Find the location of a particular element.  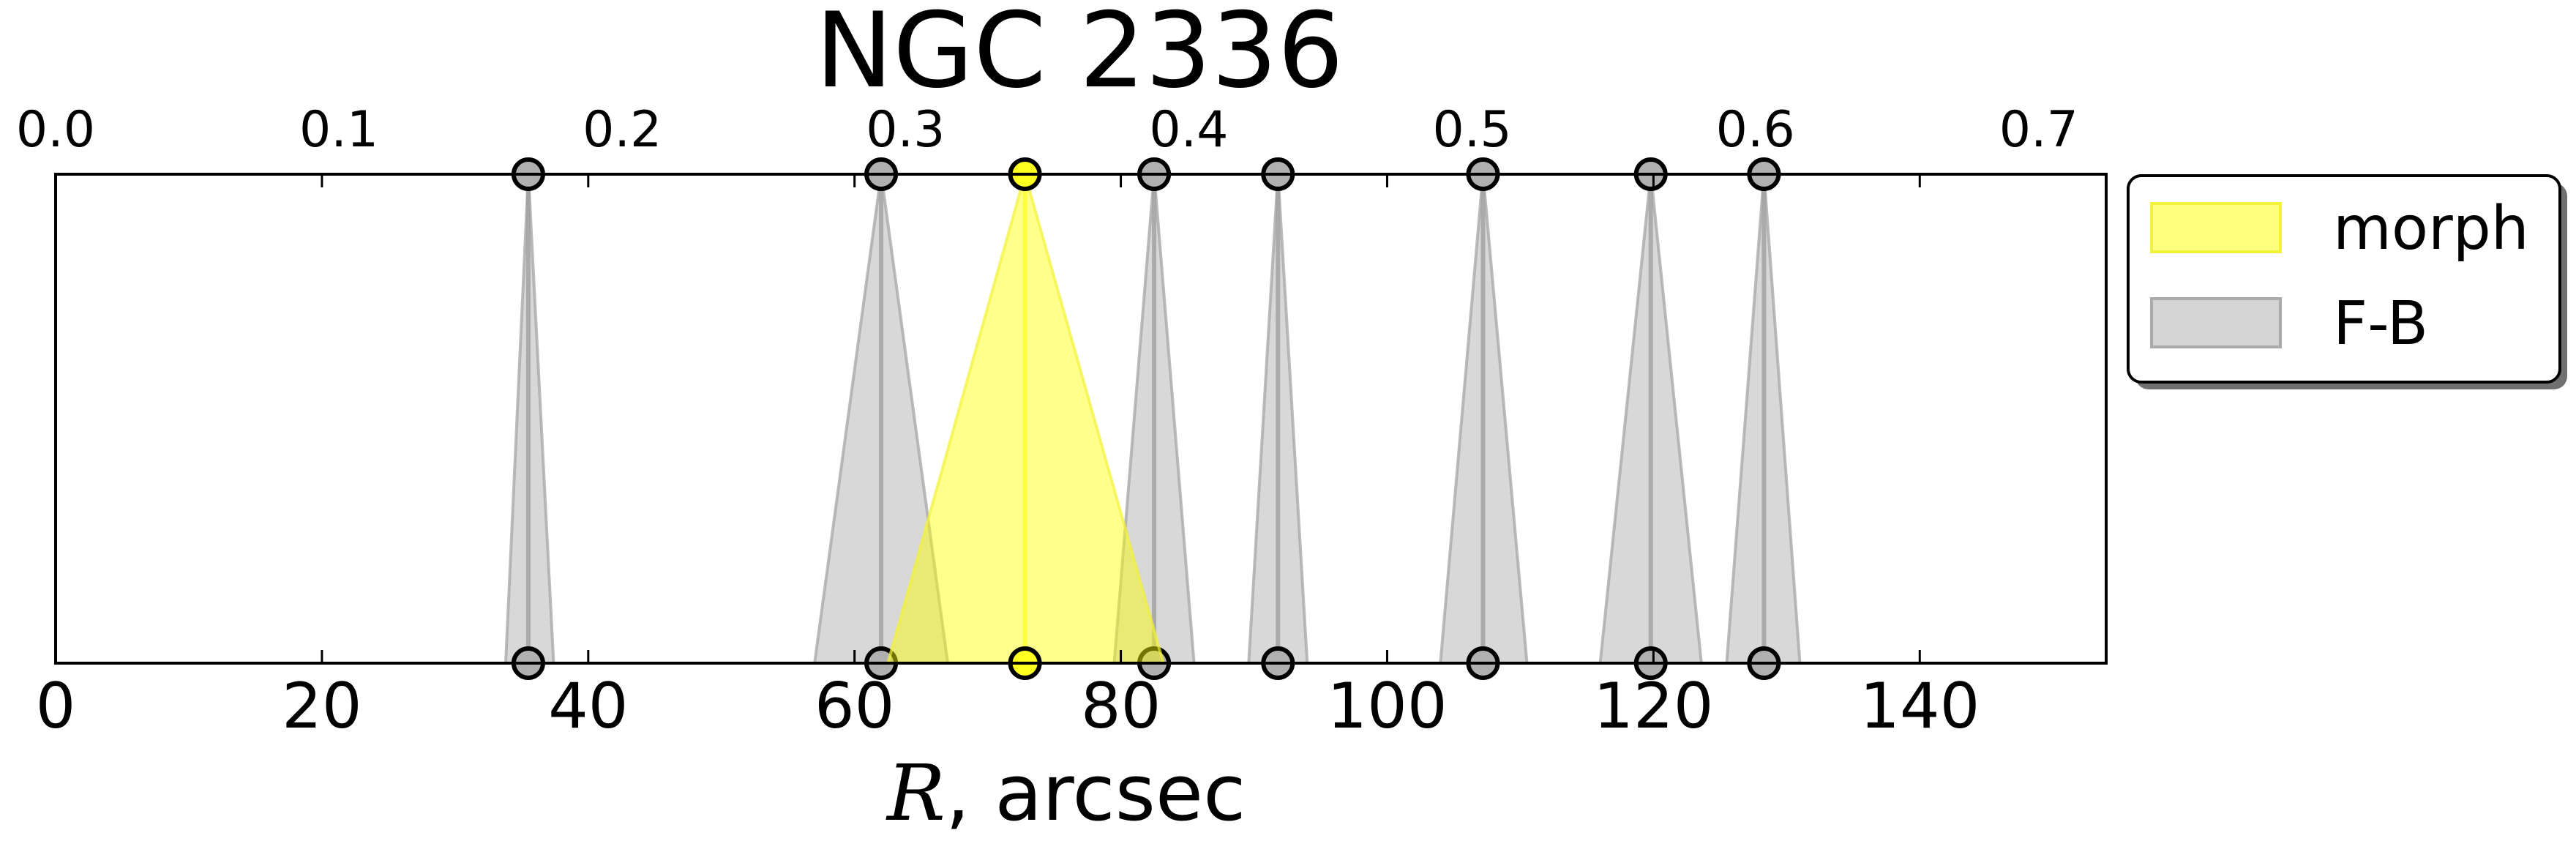

x-axis-label: R, arcsec is located at coordinates (1066, 793).